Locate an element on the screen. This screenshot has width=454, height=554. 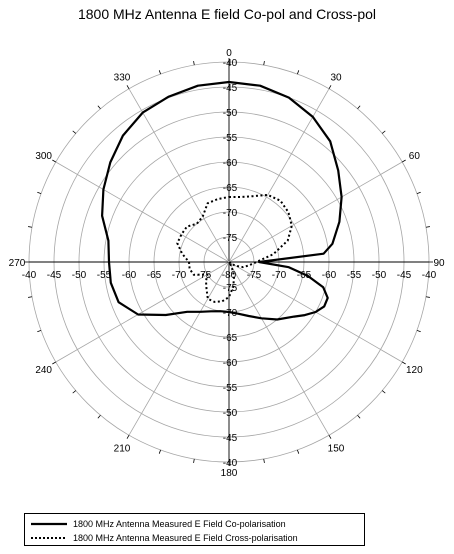
angle-tick-label: 180 is located at coordinates (229, 473).